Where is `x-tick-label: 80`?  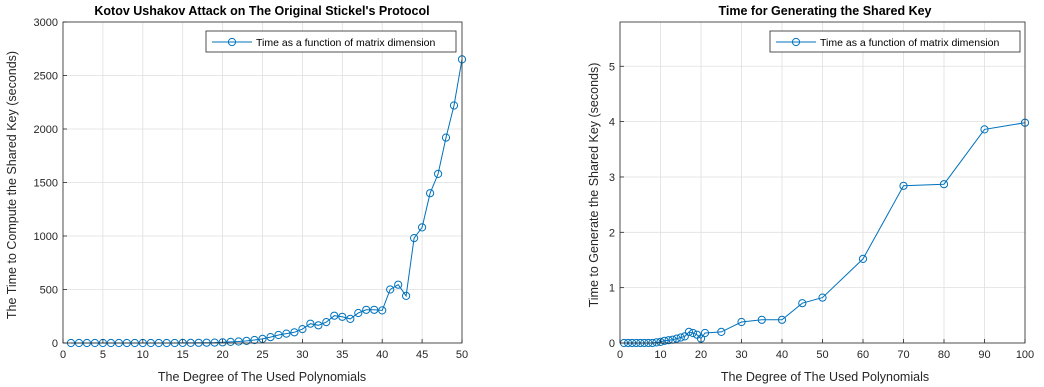 x-tick-label: 80 is located at coordinates (944, 355).